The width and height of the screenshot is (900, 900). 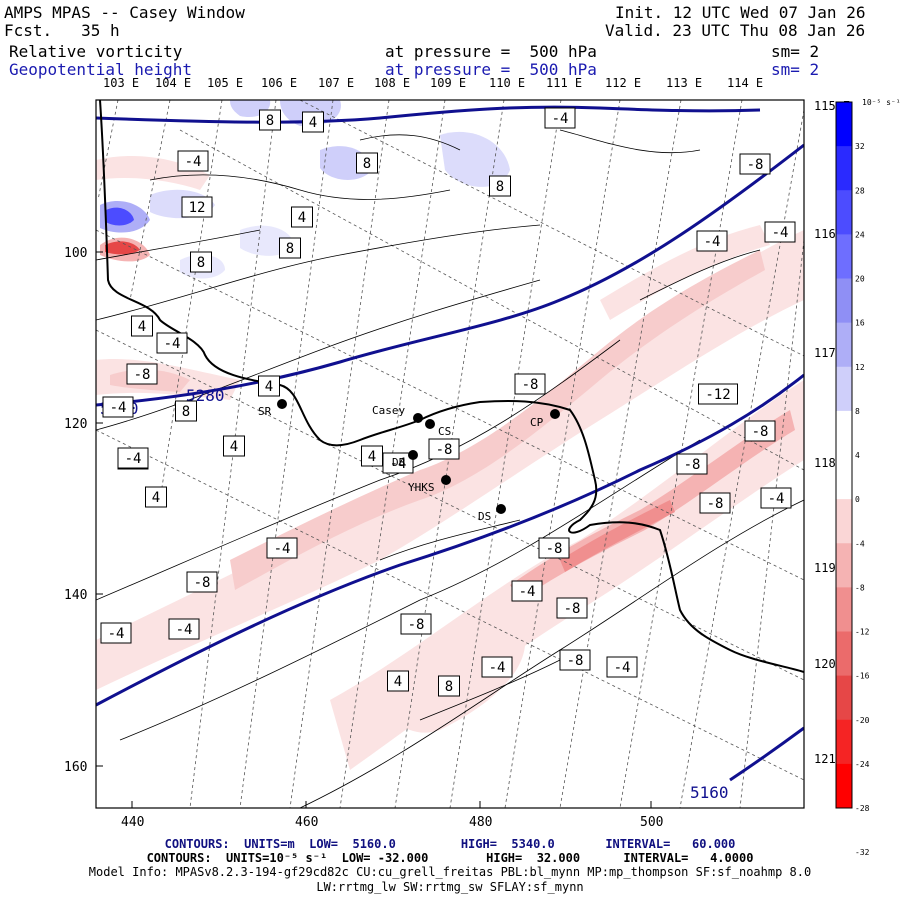 What do you see at coordinates (265, 411) in the screenshot?
I see `station-label-sr: SR` at bounding box center [265, 411].